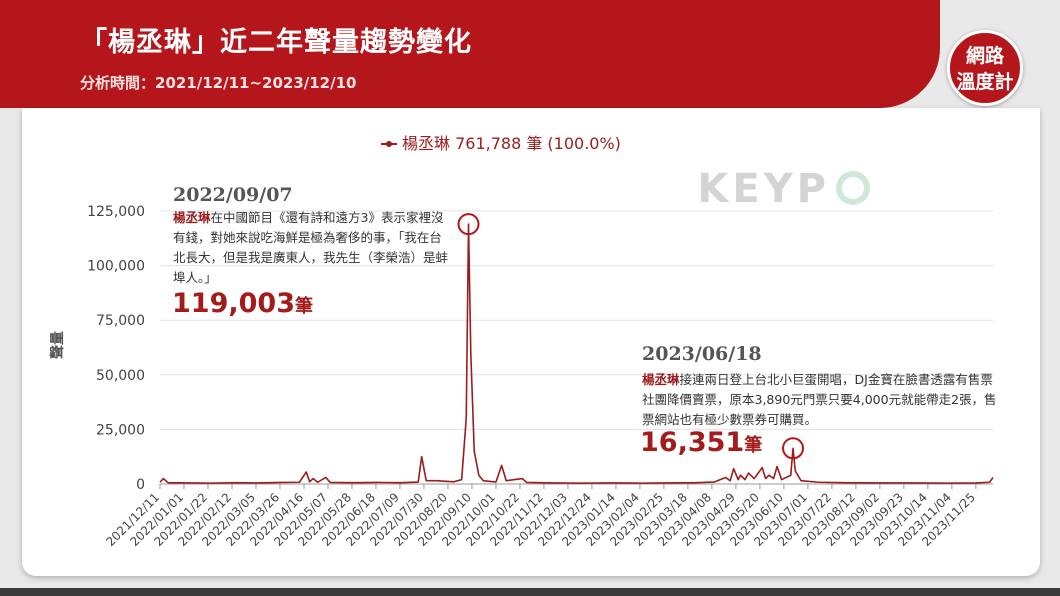 The height and width of the screenshot is (596, 1060). What do you see at coordinates (276, 42) in the screenshot?
I see `title: 「楊丞琳」近二年聲量趨勢變化` at bounding box center [276, 42].